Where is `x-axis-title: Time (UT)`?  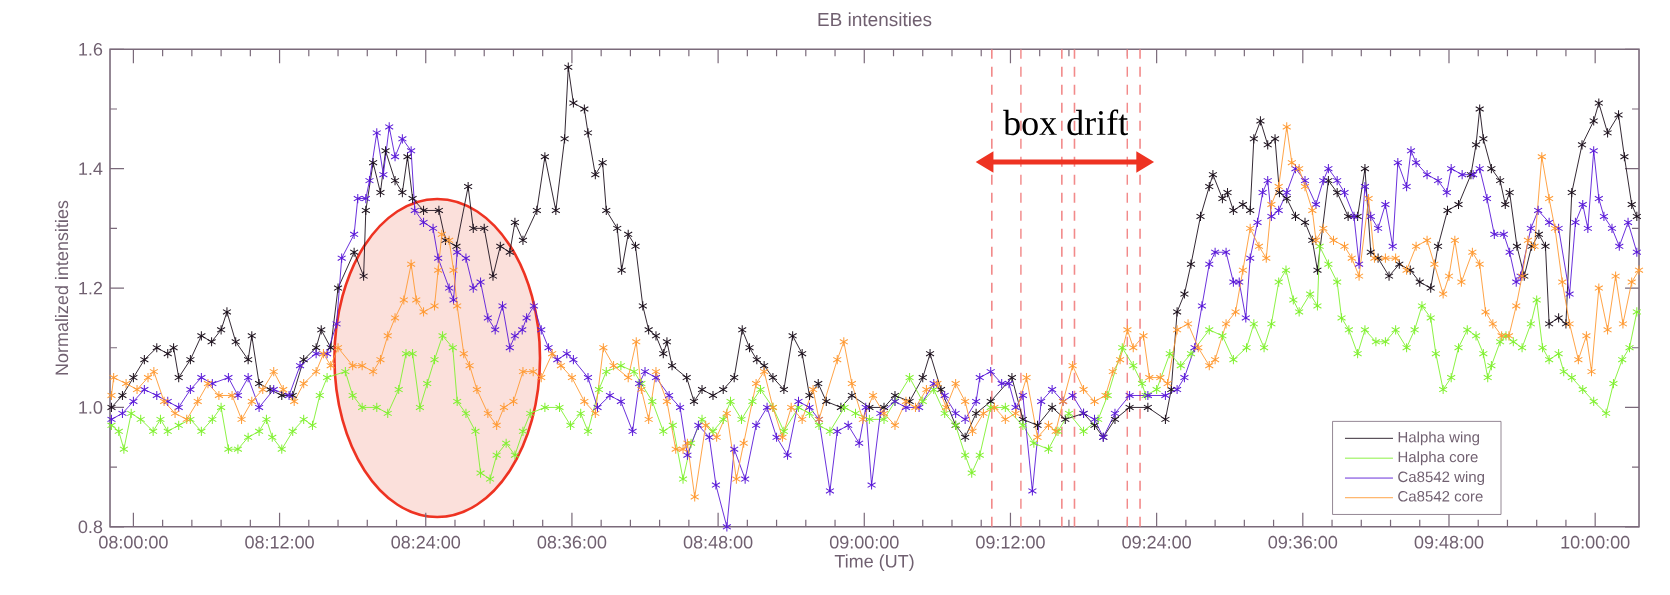 x-axis-title: Time (UT) is located at coordinates (874, 563).